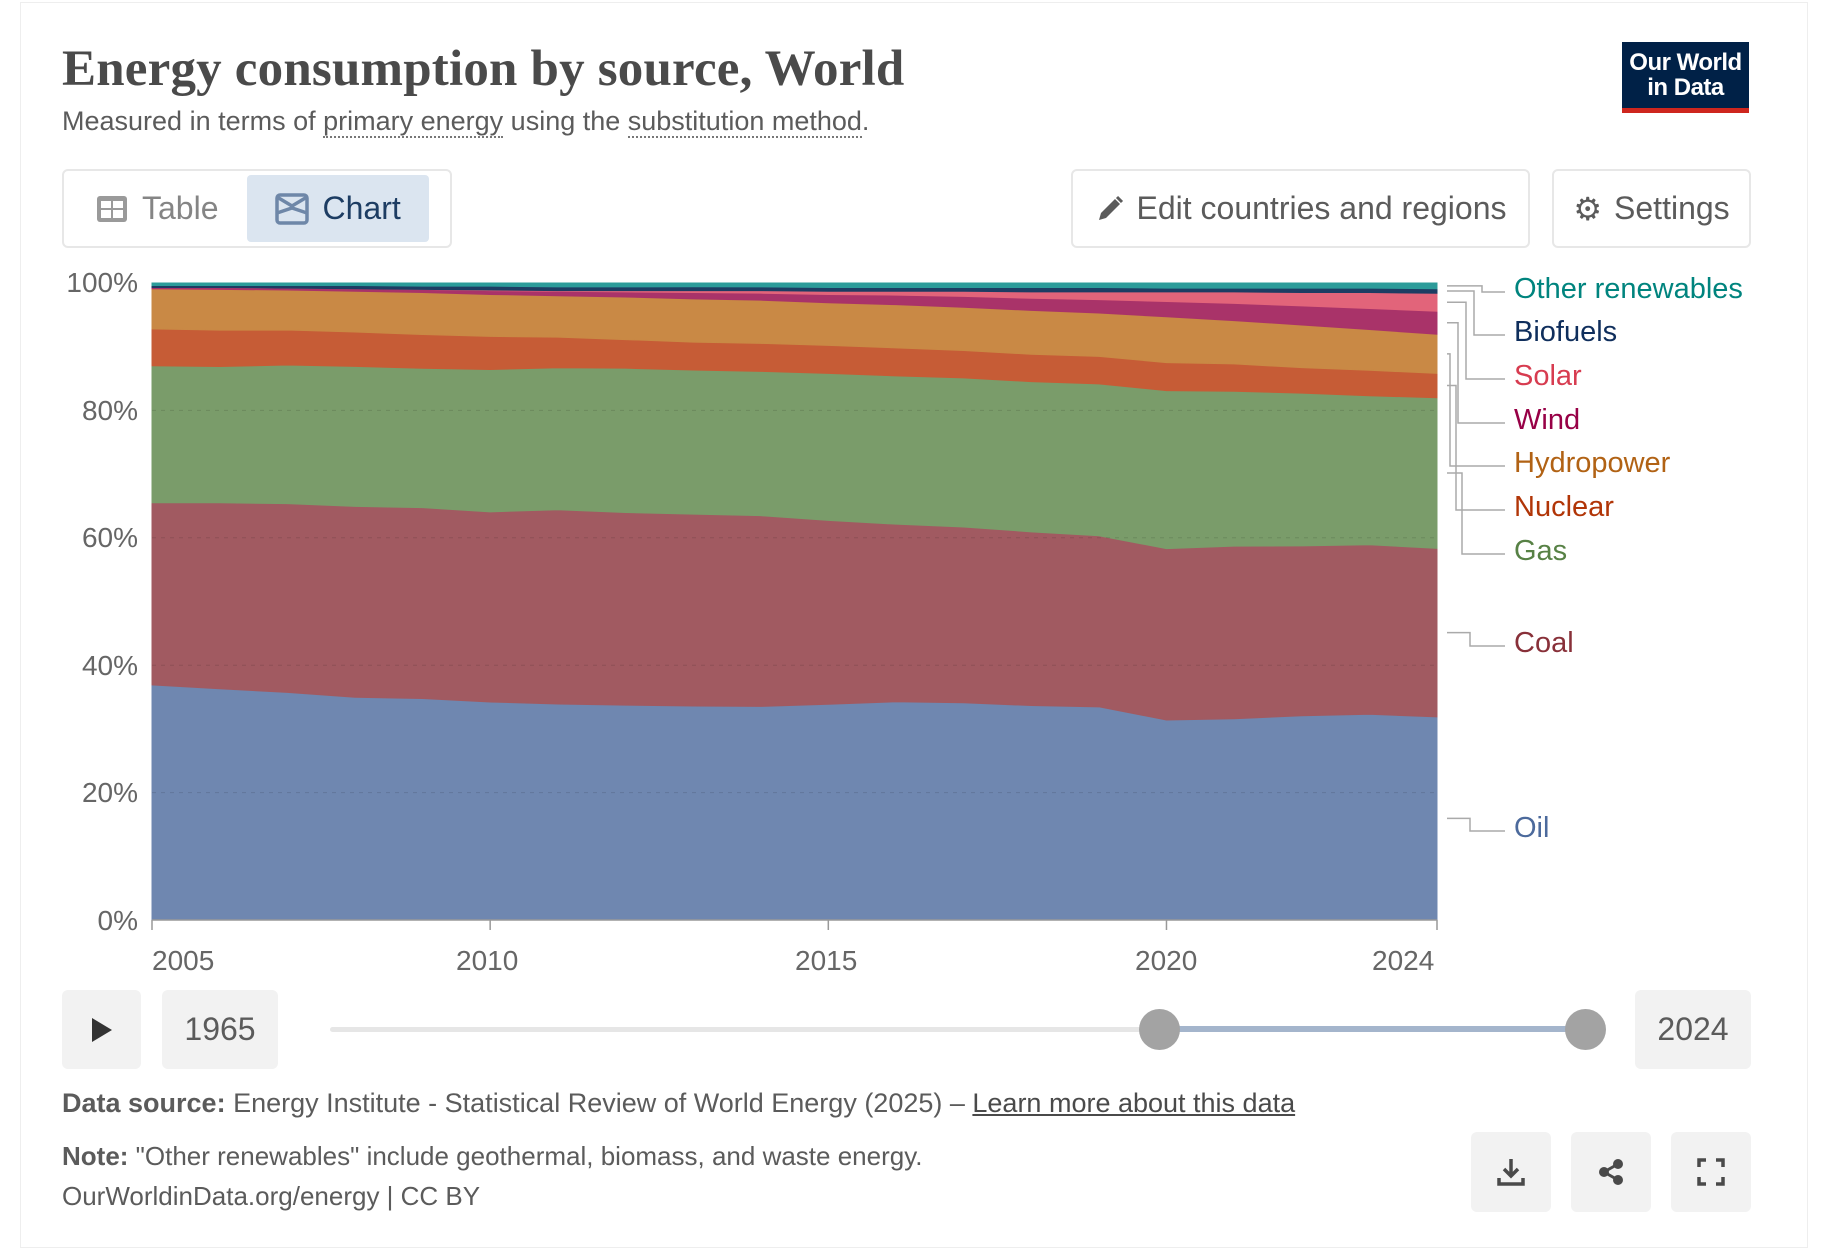  I want to click on edit-countries-button: Edit countries and regions, so click(1300, 208).